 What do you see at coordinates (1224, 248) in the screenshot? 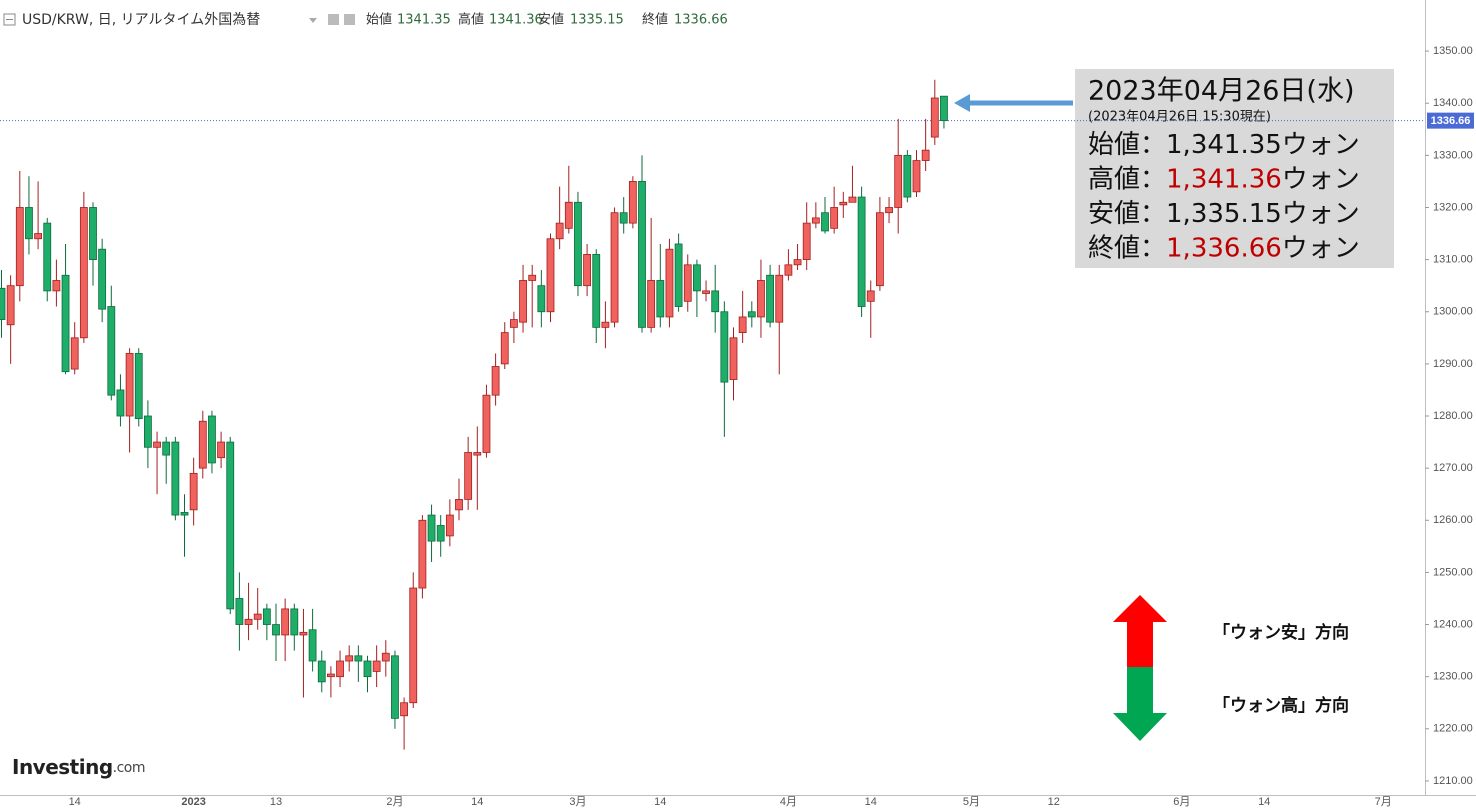
I see `row-value: 1,336.66` at bounding box center [1224, 248].